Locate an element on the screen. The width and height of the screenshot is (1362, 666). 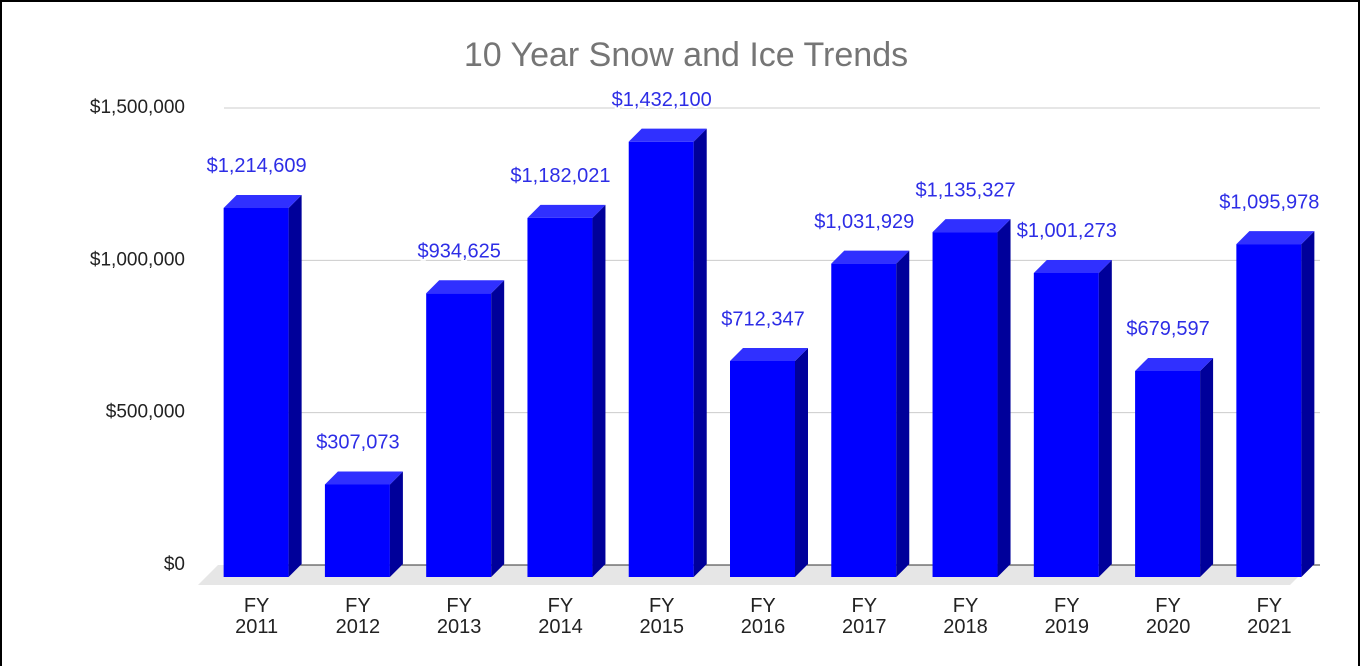
value-label: $307,073 is located at coordinates (357, 443).